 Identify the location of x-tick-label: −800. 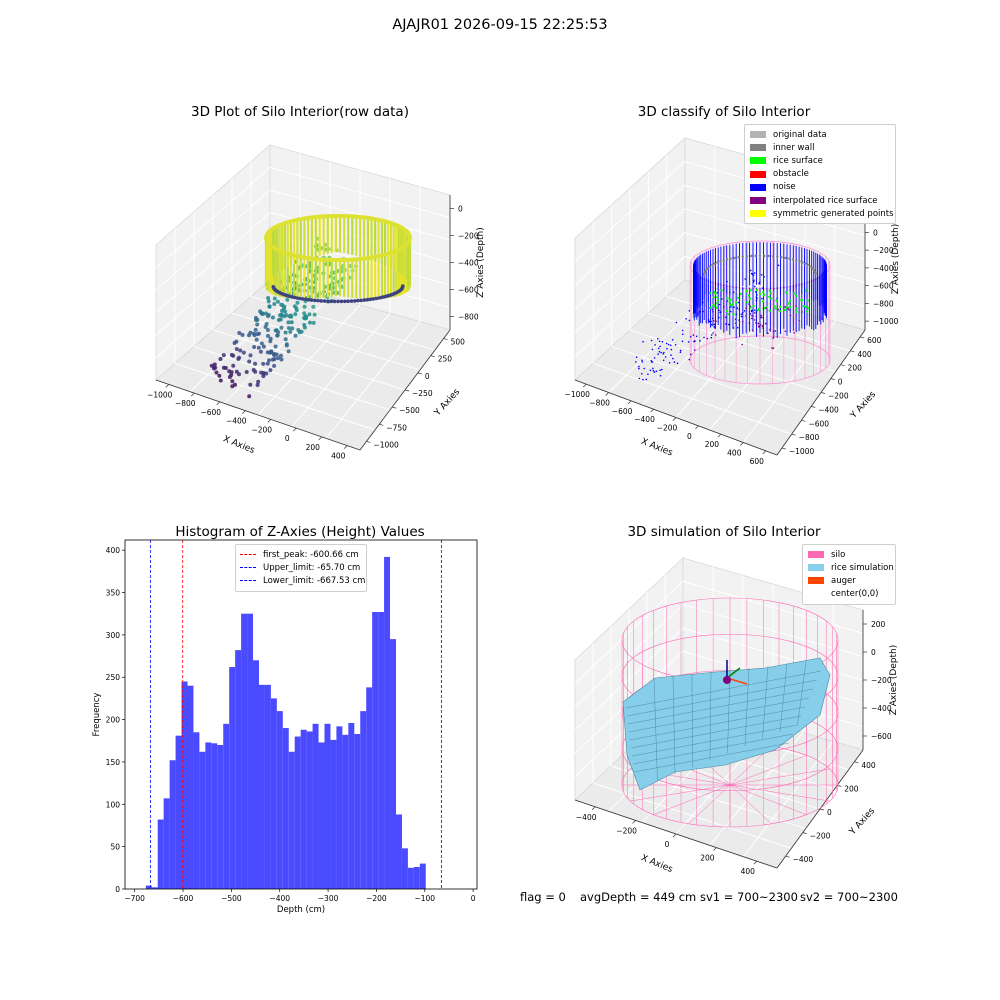
(599, 403).